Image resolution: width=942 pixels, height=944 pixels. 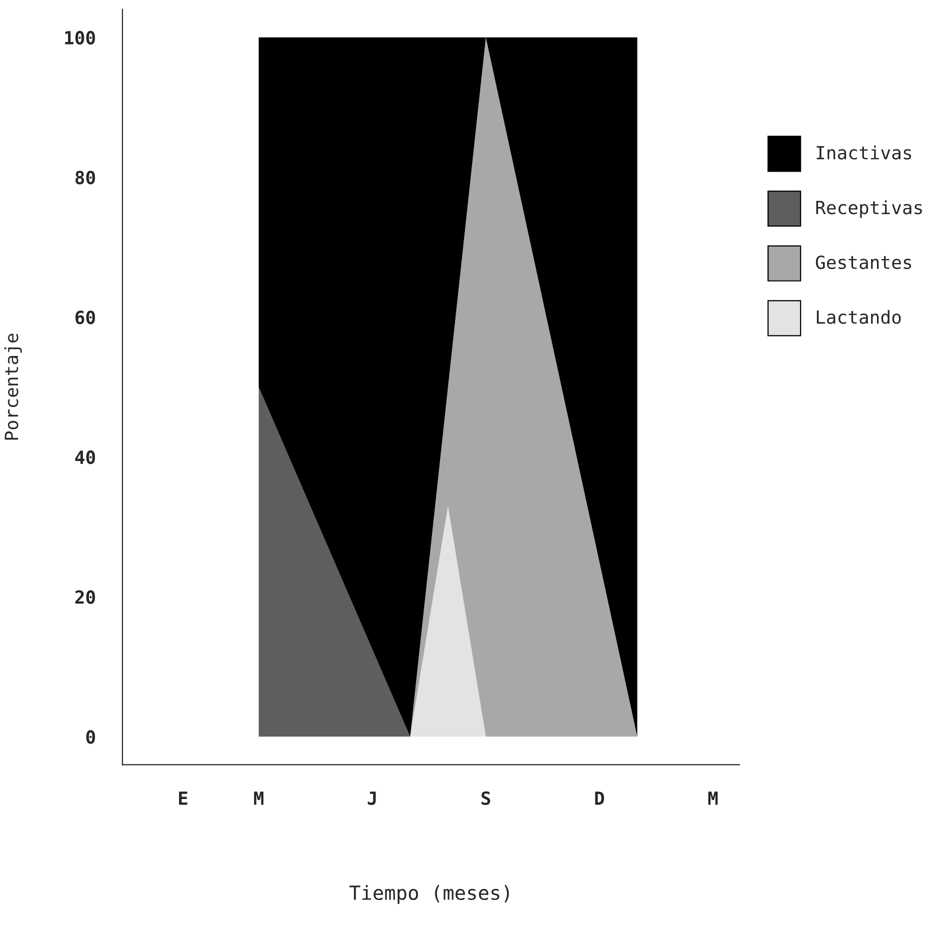 What do you see at coordinates (864, 153) in the screenshot?
I see `legend-label: Inactivas` at bounding box center [864, 153].